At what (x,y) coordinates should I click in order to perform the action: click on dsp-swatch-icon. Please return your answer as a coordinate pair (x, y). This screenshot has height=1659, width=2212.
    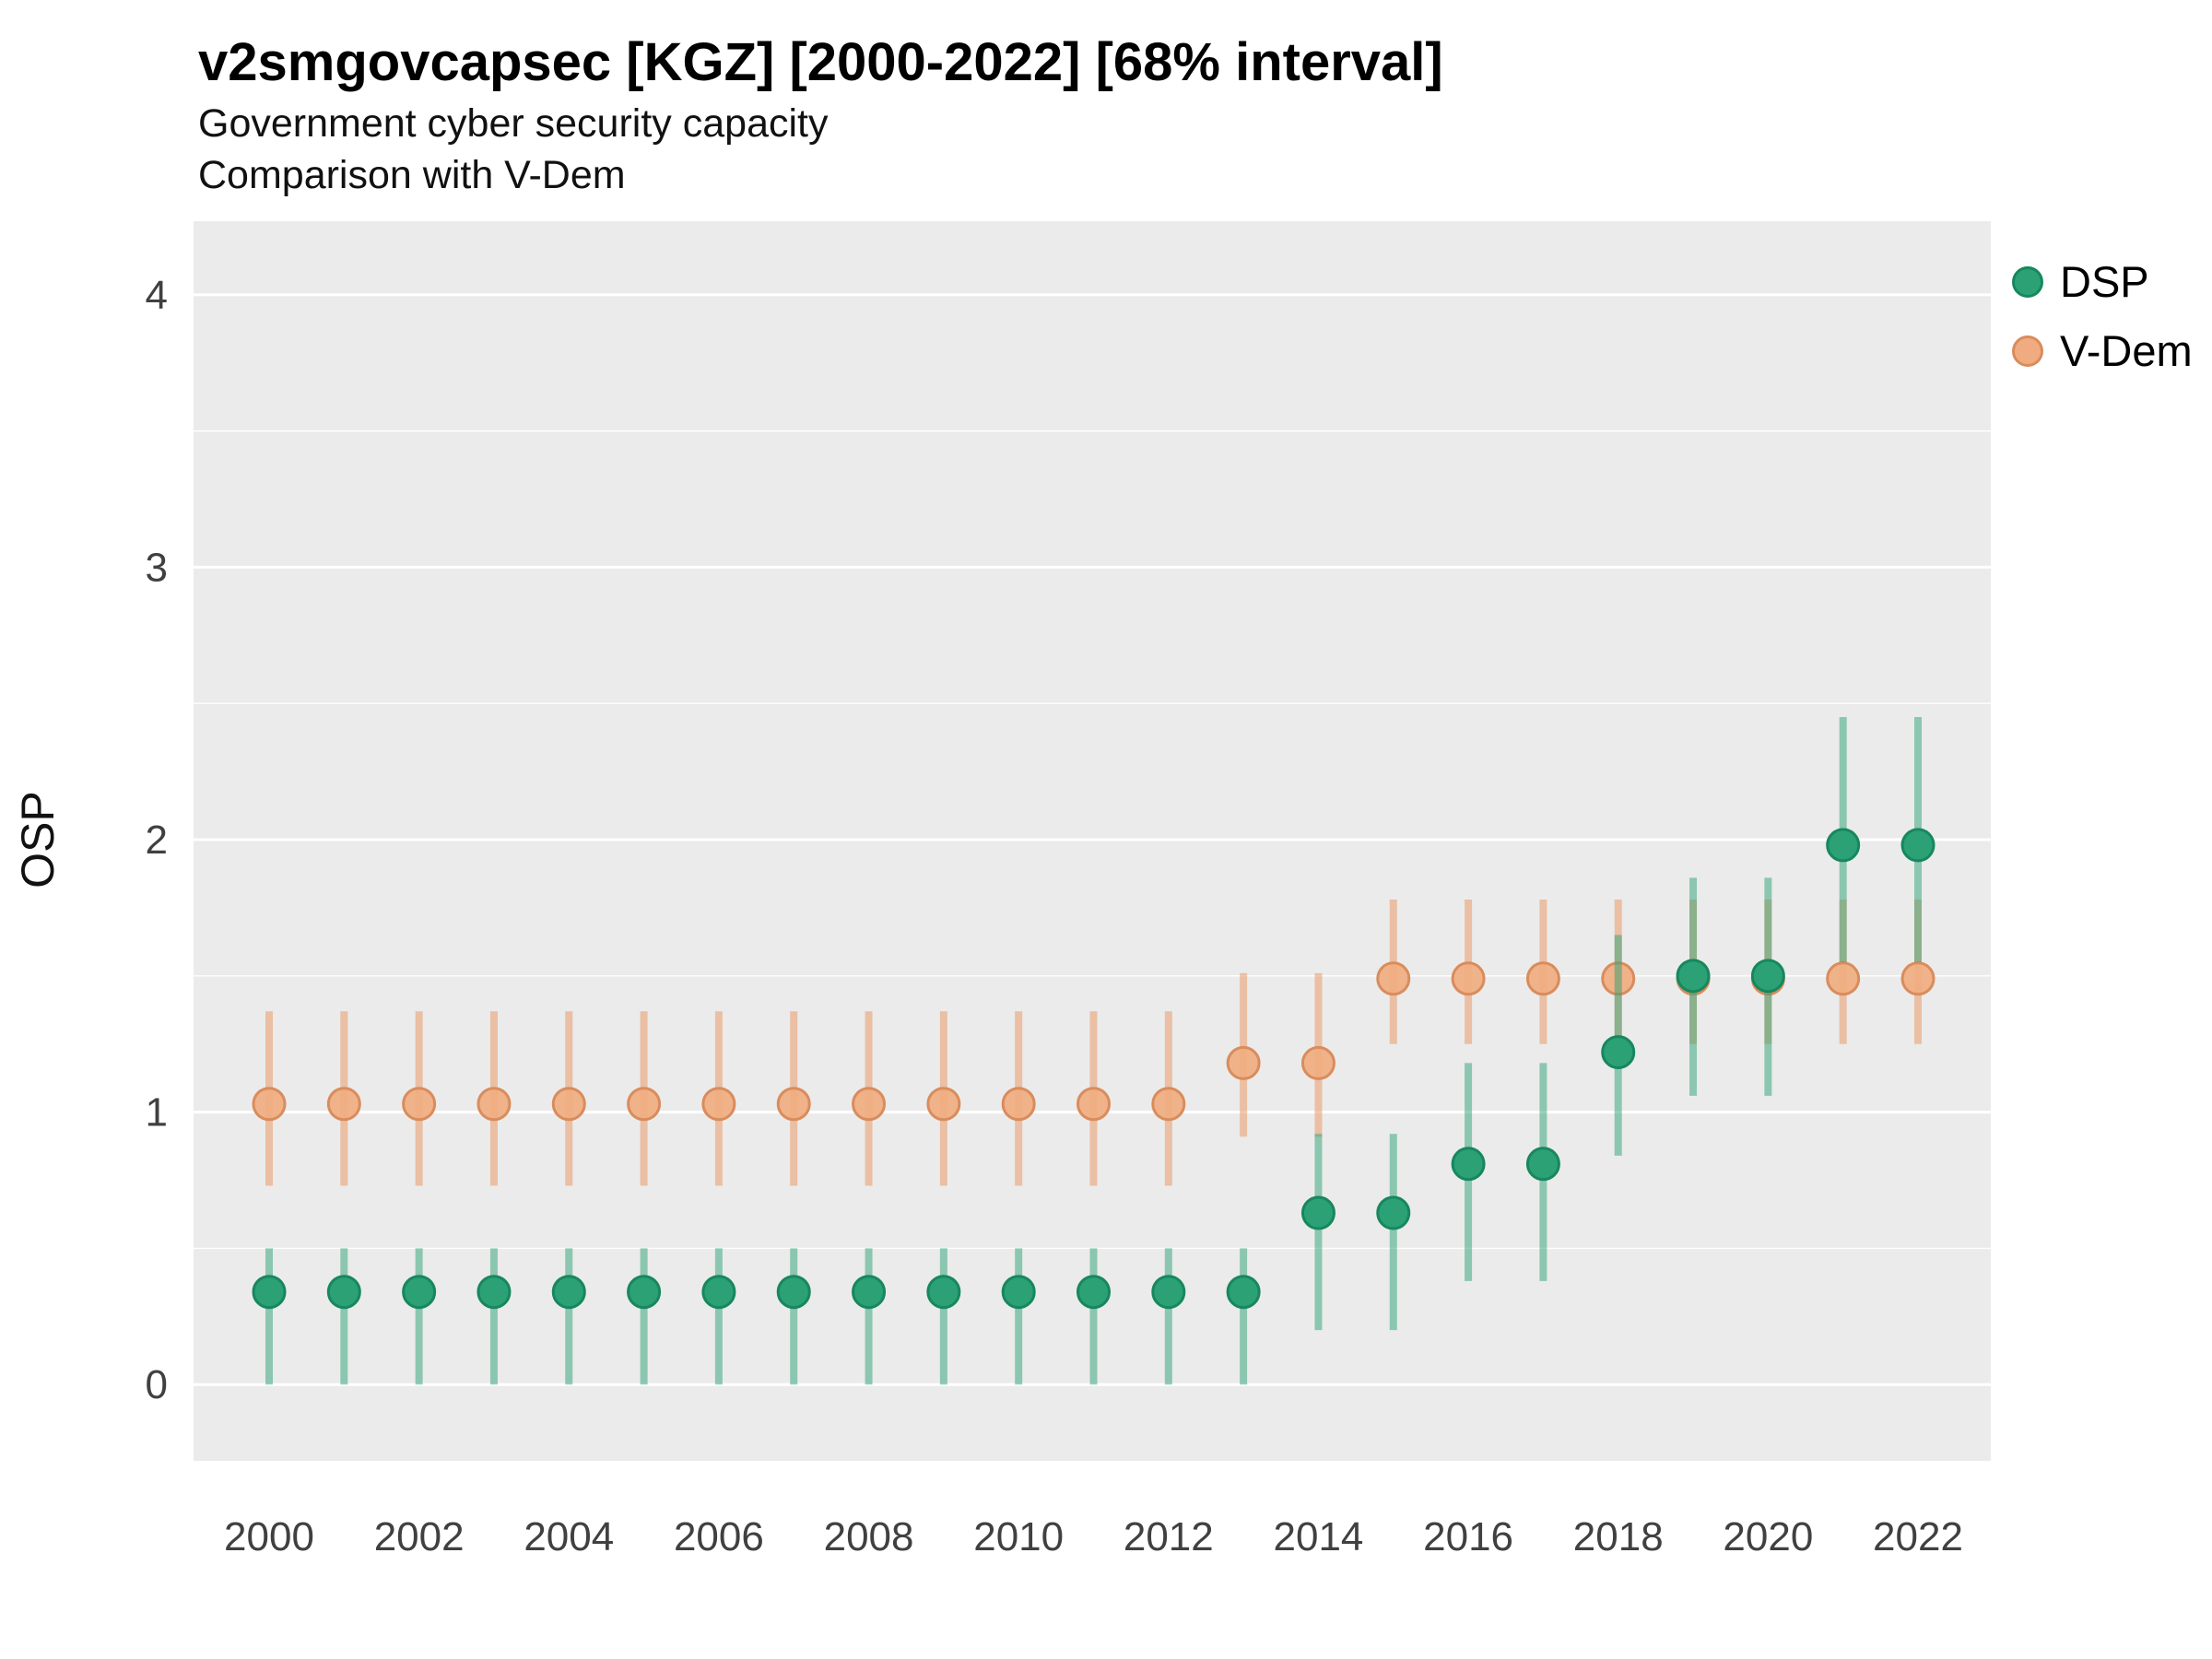
    Looking at the image, I should click on (2027, 281).